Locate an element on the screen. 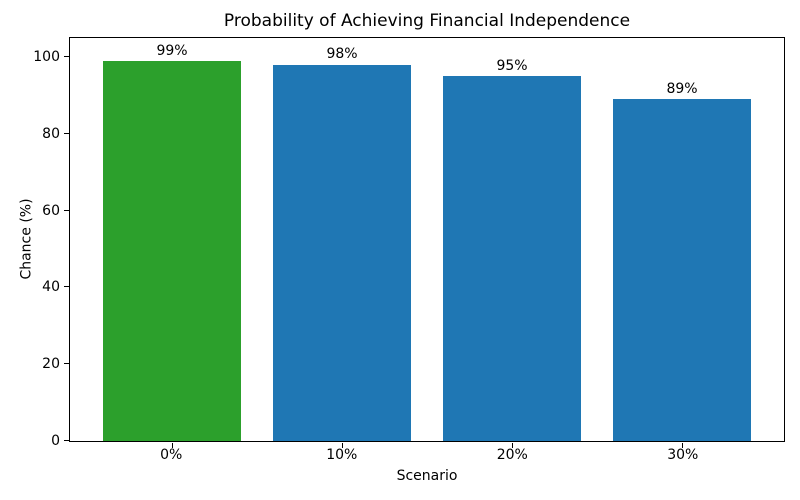 The height and width of the screenshot is (500, 800). y-tick-label: 80 is located at coordinates (51, 133).